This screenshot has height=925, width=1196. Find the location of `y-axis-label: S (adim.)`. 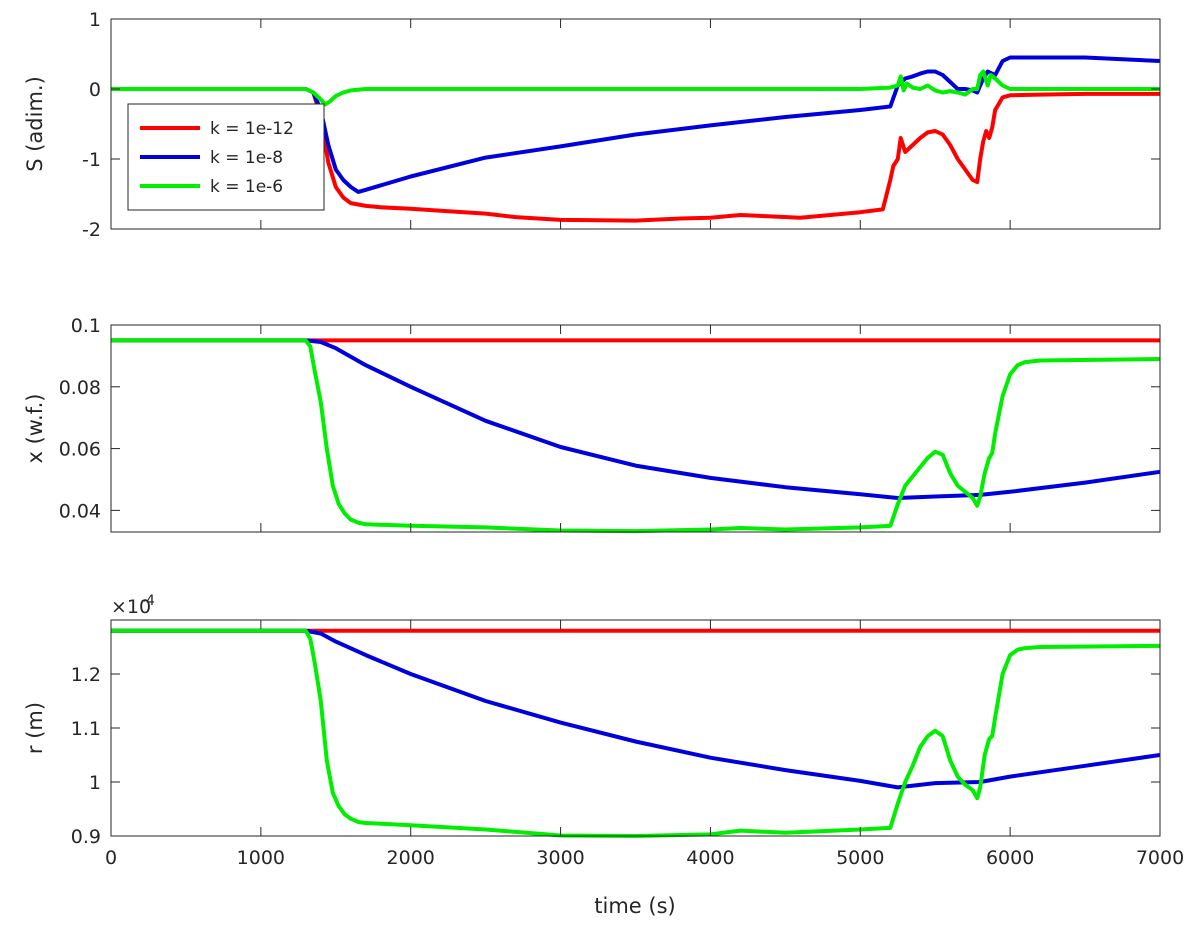

y-axis-label: S (adim.) is located at coordinates (35, 124).